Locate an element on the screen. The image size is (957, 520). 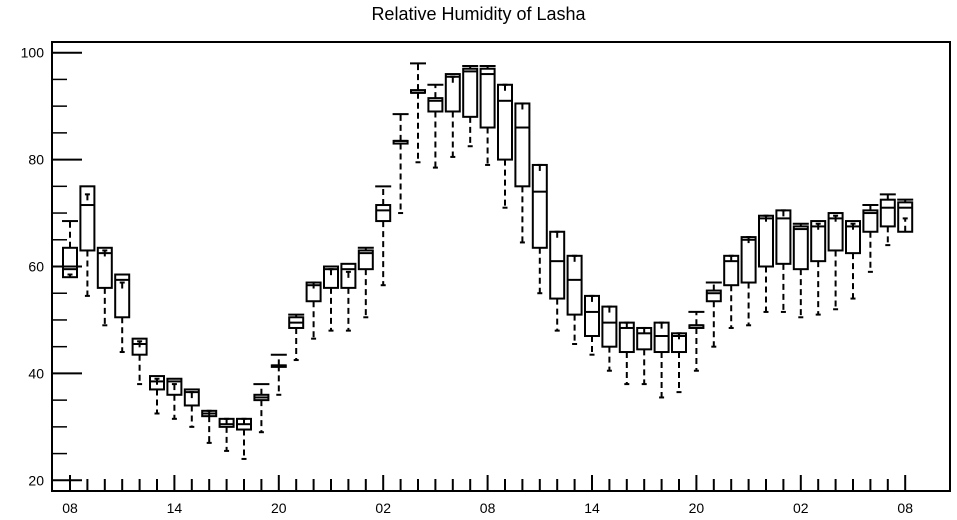
chart-title: Relative Humidity of Lasha is located at coordinates (478, 14).